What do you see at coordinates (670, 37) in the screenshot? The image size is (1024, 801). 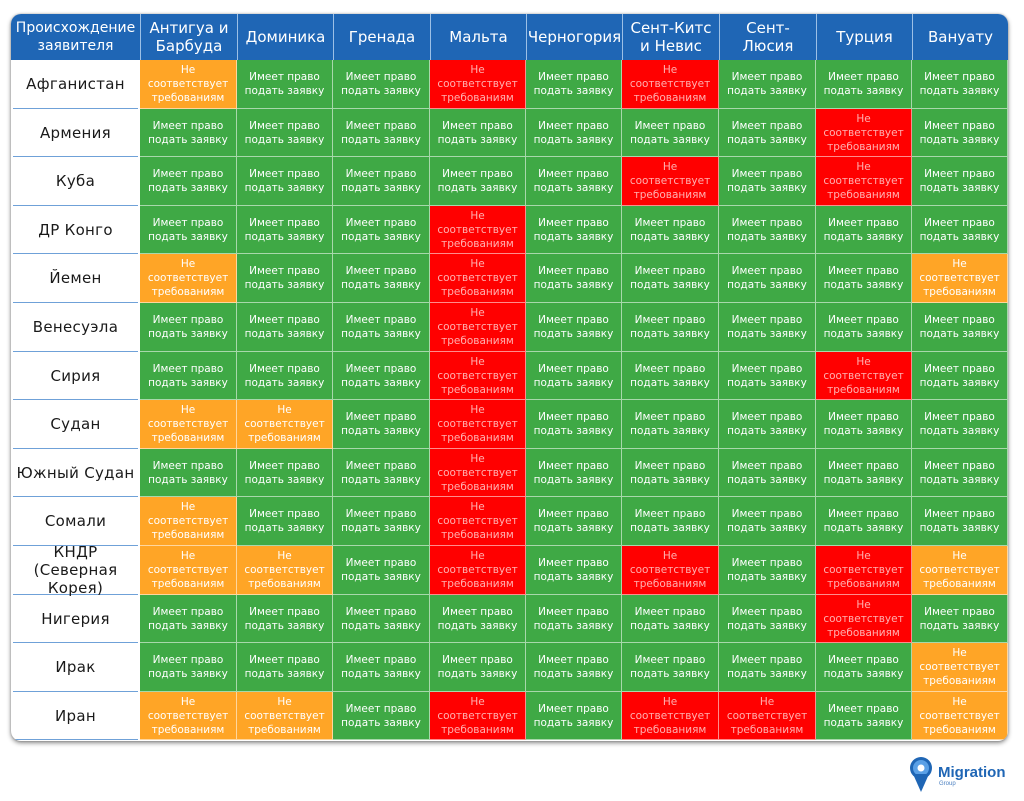 I see `column-header: Сент-Китс и Невис` at bounding box center [670, 37].